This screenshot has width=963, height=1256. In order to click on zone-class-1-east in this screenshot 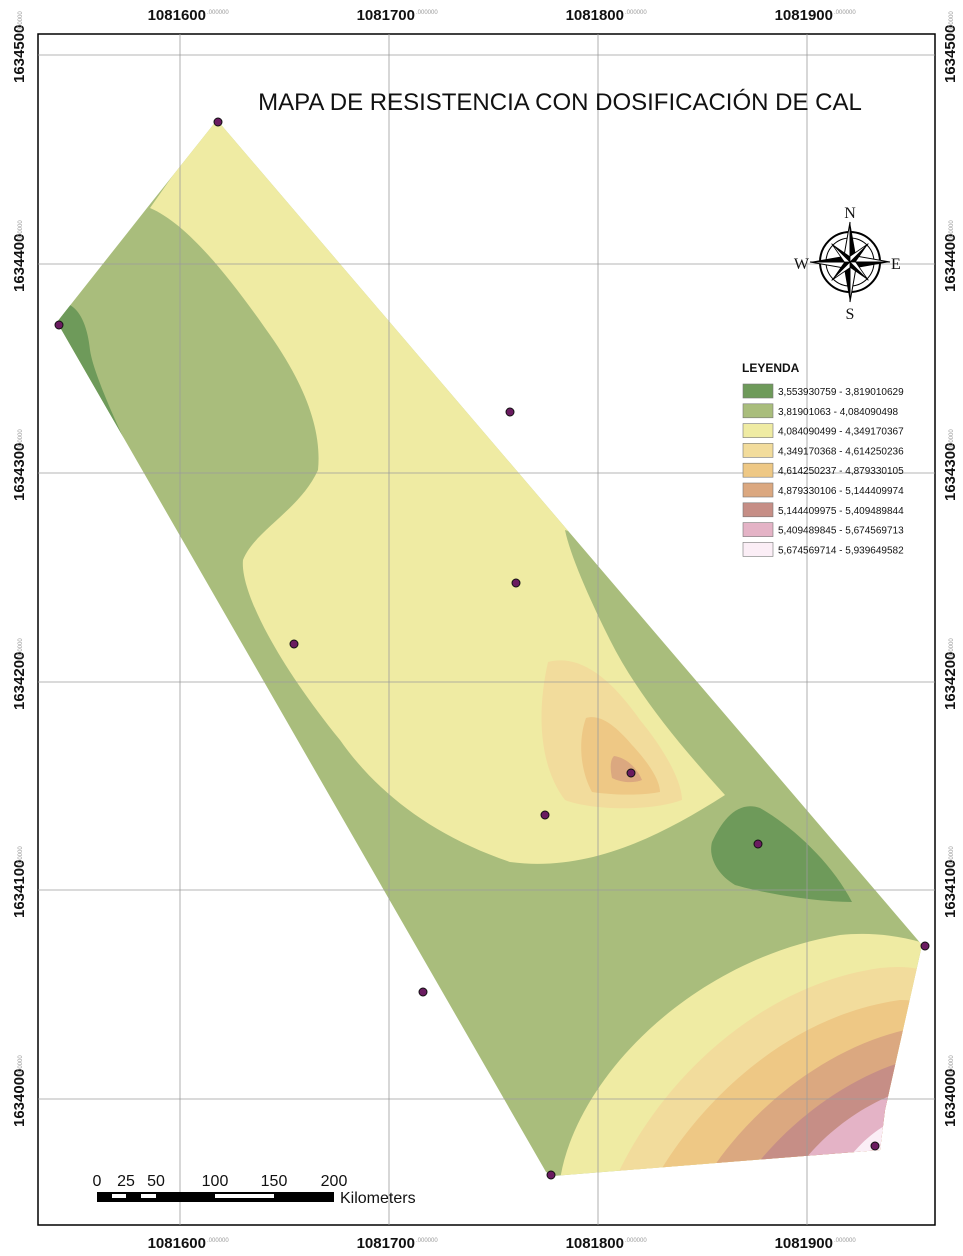, I will do `click(781, 854)`.